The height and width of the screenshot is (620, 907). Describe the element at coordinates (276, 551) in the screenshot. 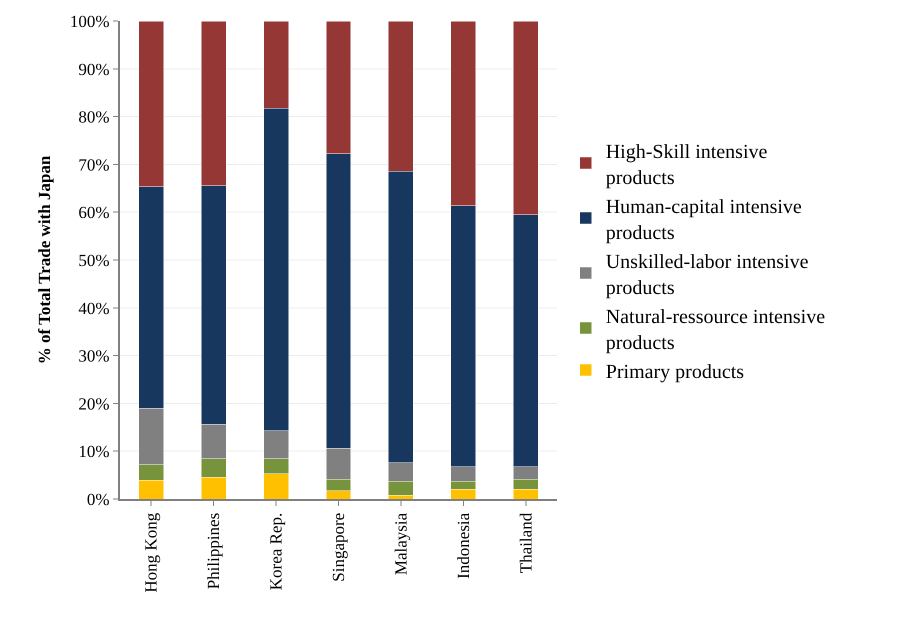

I see `x-tick-label: Korea Rep.` at that location.